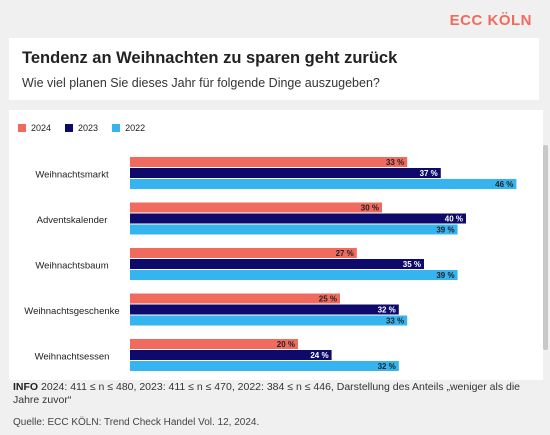 The width and height of the screenshot is (550, 435). Describe the element at coordinates (71, 266) in the screenshot. I see `category-label: Weihnachtsbaum` at that location.